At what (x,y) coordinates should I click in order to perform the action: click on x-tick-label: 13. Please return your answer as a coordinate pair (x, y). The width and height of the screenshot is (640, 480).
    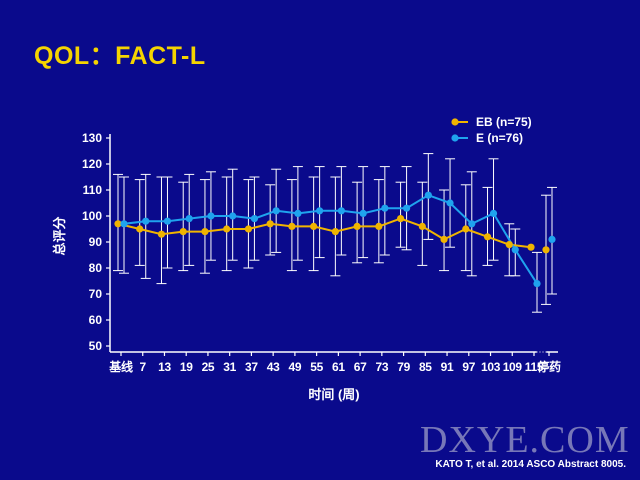
    Looking at the image, I should click on (164, 367).